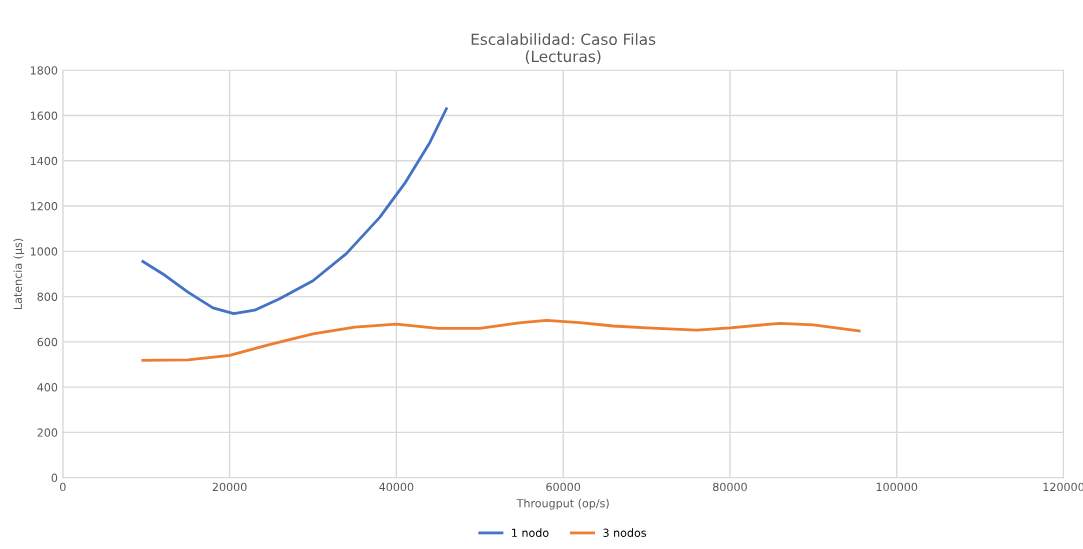 Image resolution: width=1083 pixels, height=549 pixels. I want to click on x-tick-label: 120000, so click(1063, 487).